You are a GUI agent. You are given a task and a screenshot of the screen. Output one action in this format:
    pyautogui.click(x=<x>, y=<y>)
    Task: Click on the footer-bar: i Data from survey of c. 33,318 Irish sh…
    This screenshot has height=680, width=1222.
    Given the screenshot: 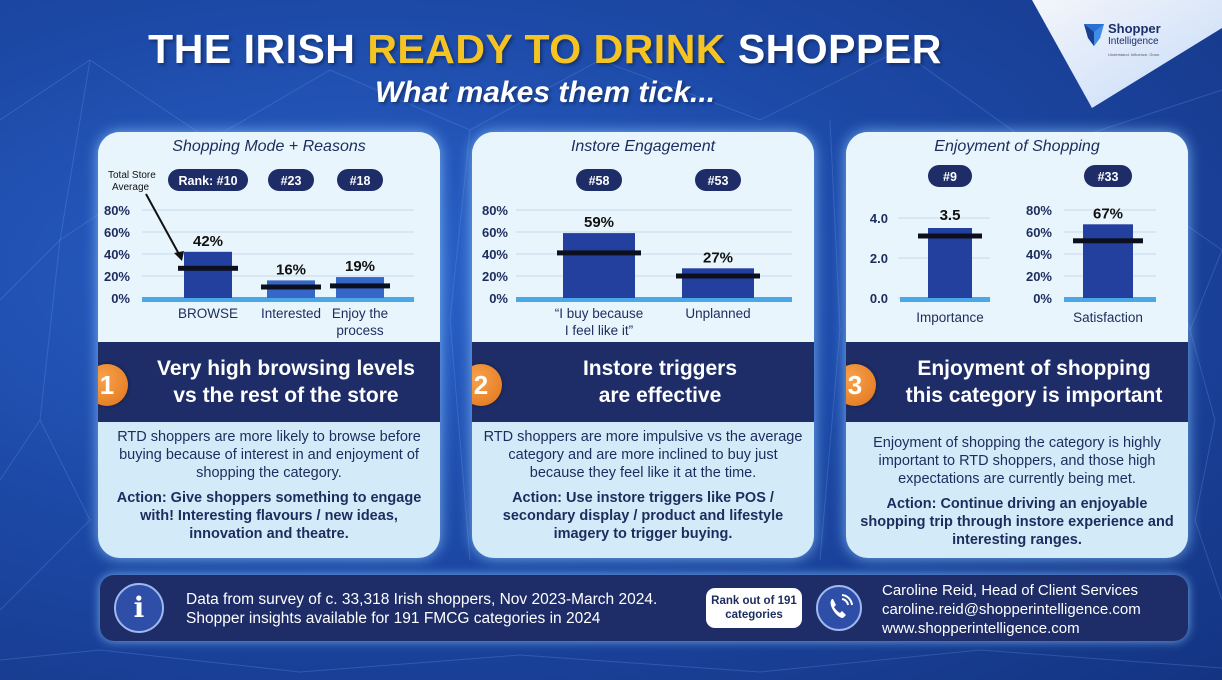 What is the action you would take?
    pyautogui.click(x=644, y=608)
    